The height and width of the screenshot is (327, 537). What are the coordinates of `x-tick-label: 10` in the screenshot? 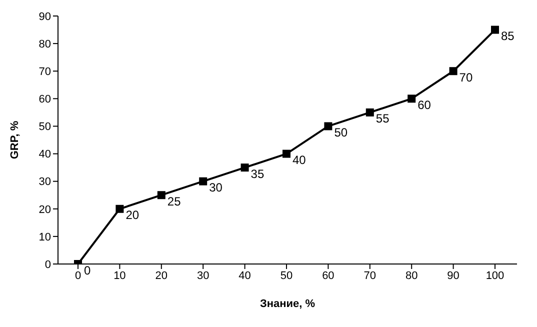 It's located at (120, 276).